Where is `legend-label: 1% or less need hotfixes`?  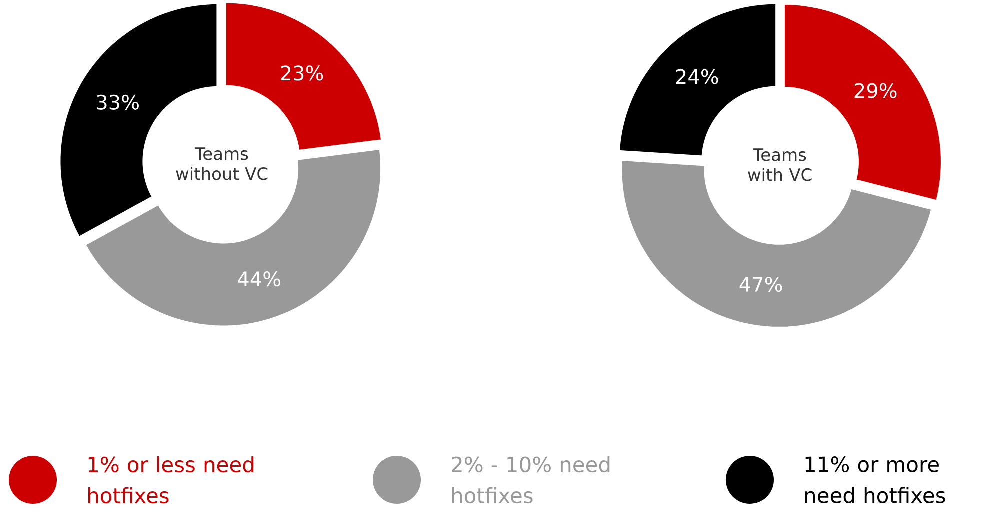 legend-label: 1% or less need hotfixes is located at coordinates (171, 480).